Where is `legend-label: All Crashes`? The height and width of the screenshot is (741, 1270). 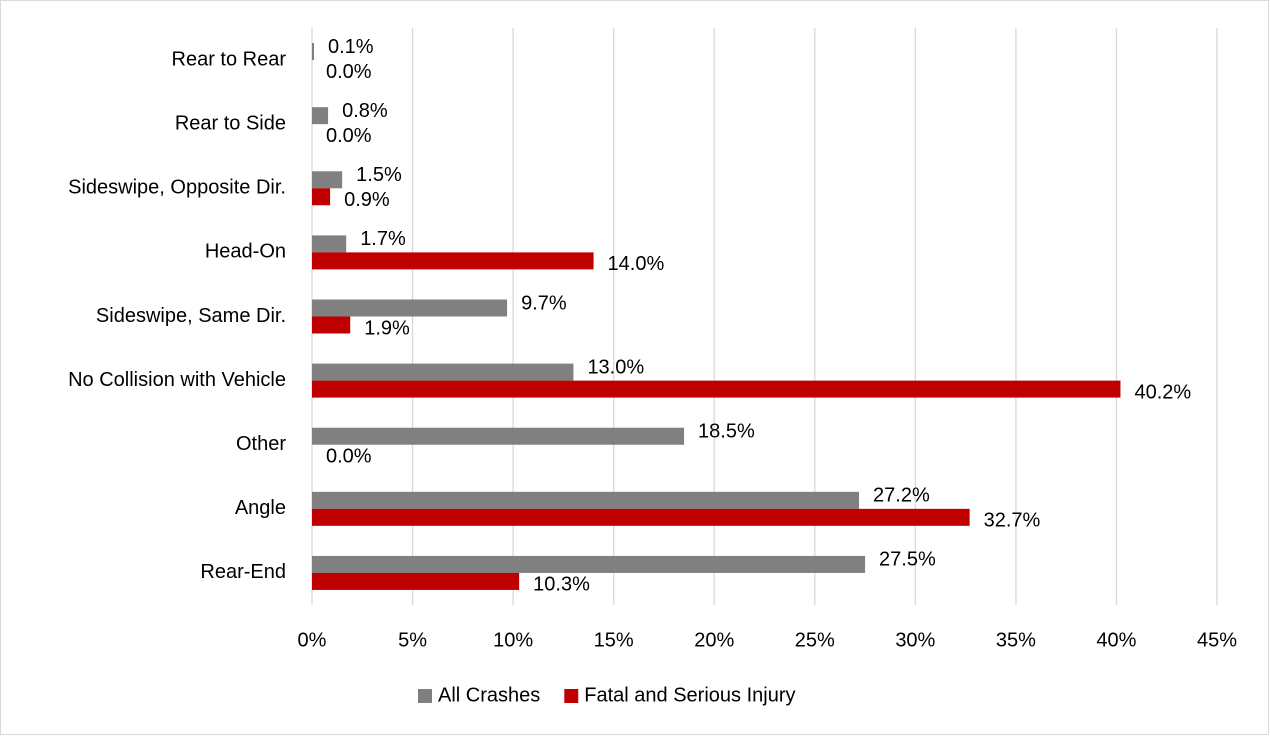 legend-label: All Crashes is located at coordinates (489, 695).